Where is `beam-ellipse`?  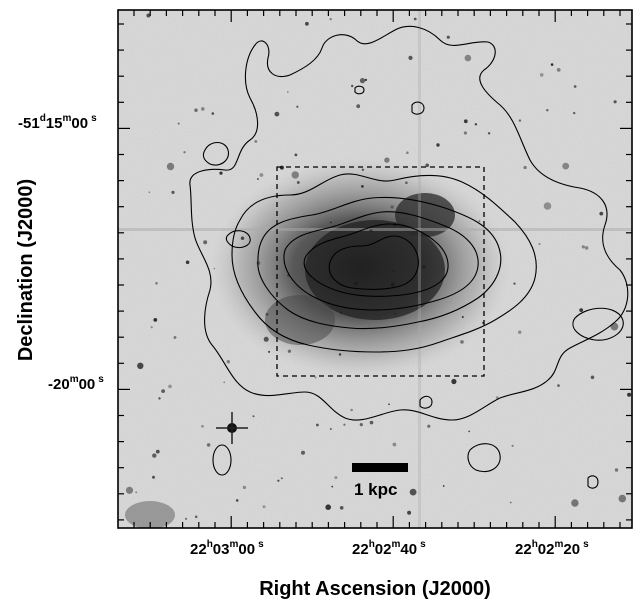 beam-ellipse is located at coordinates (222, 460).